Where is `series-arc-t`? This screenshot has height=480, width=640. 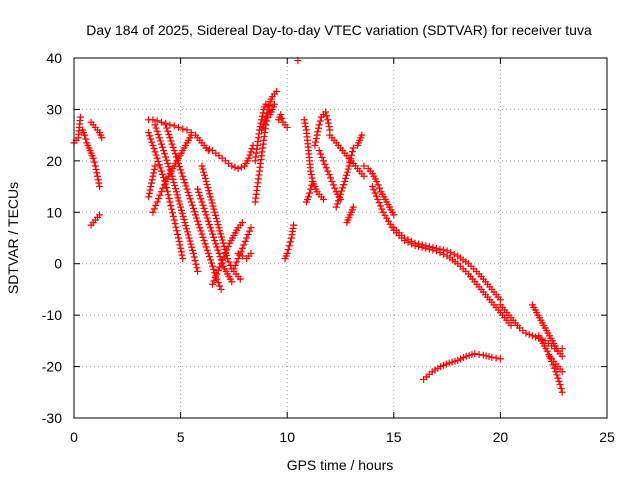
series-arc-t is located at coordinates (283, 121).